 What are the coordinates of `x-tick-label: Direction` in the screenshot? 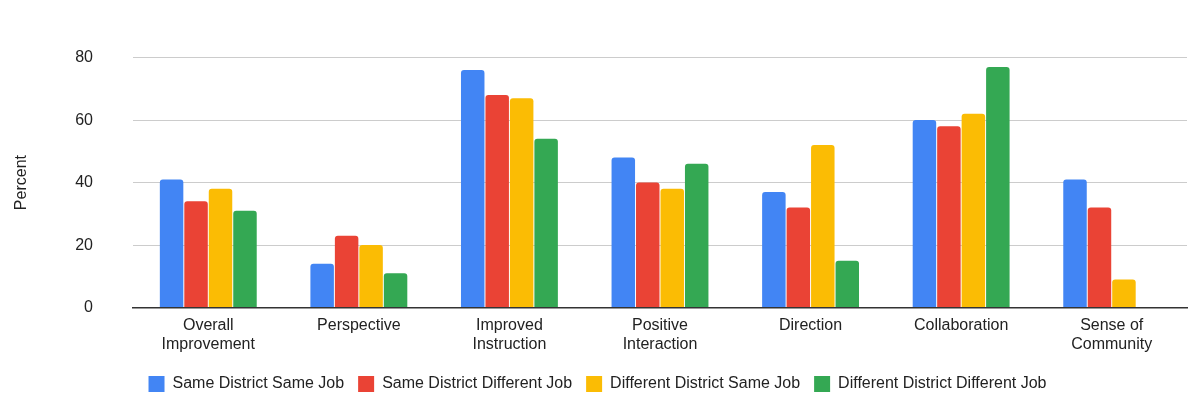 It's located at (811, 324).